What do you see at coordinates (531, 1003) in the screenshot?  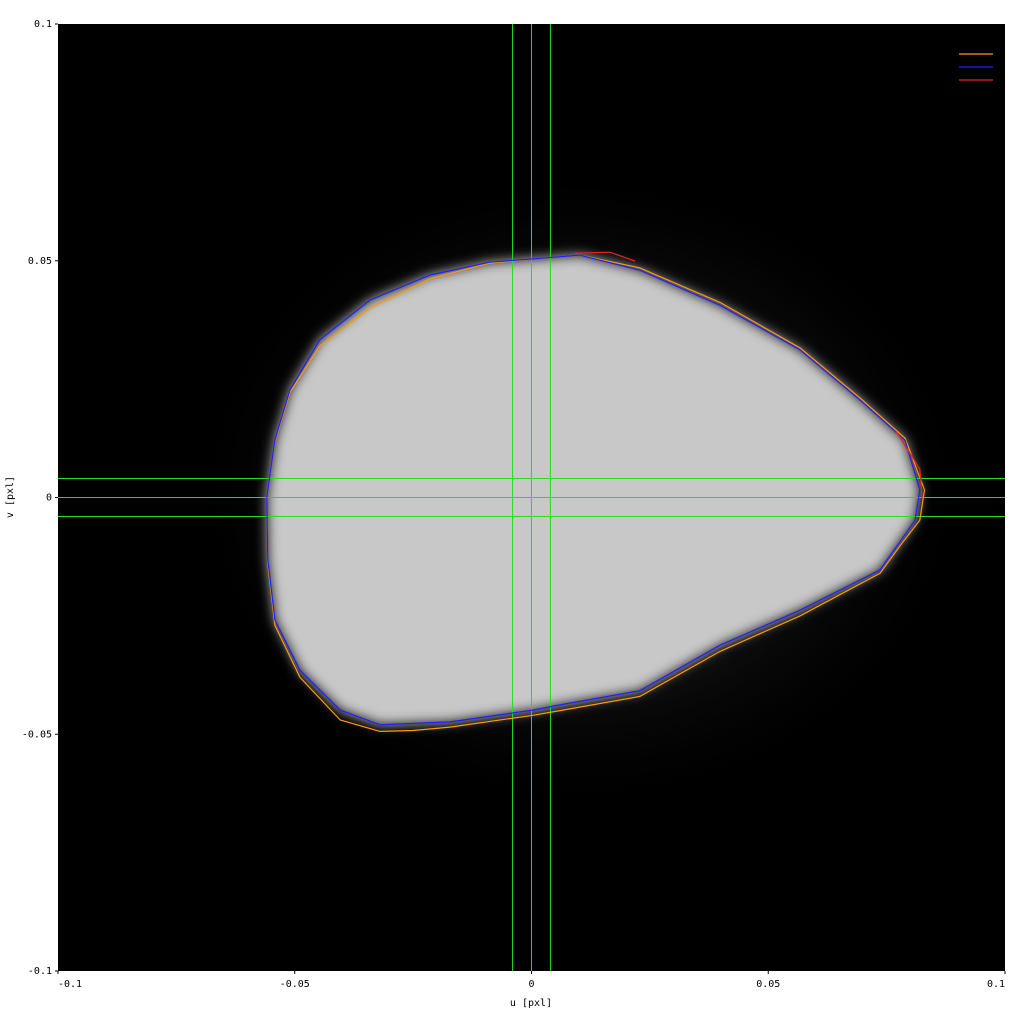 I see `x-axis-label: u [pxl]` at bounding box center [531, 1003].